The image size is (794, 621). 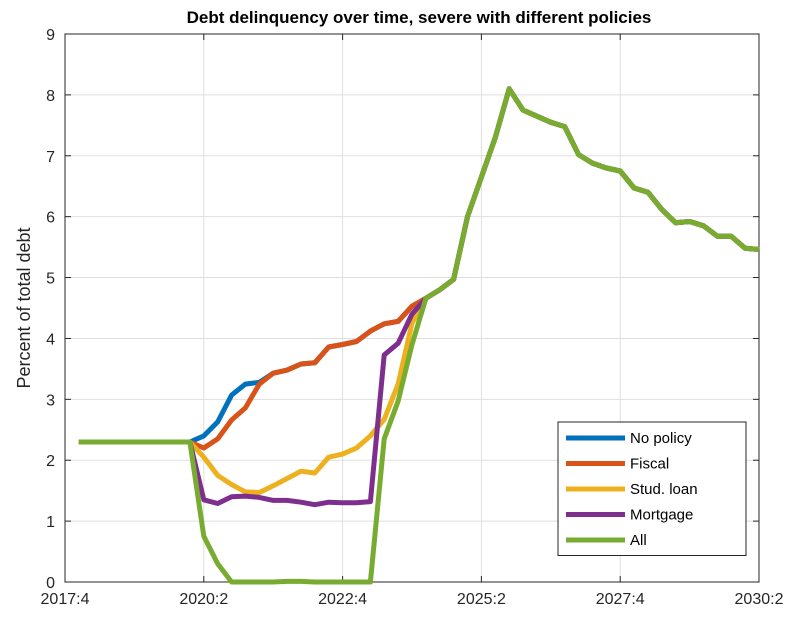 What do you see at coordinates (203, 599) in the screenshot?
I see `x-tick-label: 2020:2` at bounding box center [203, 599].